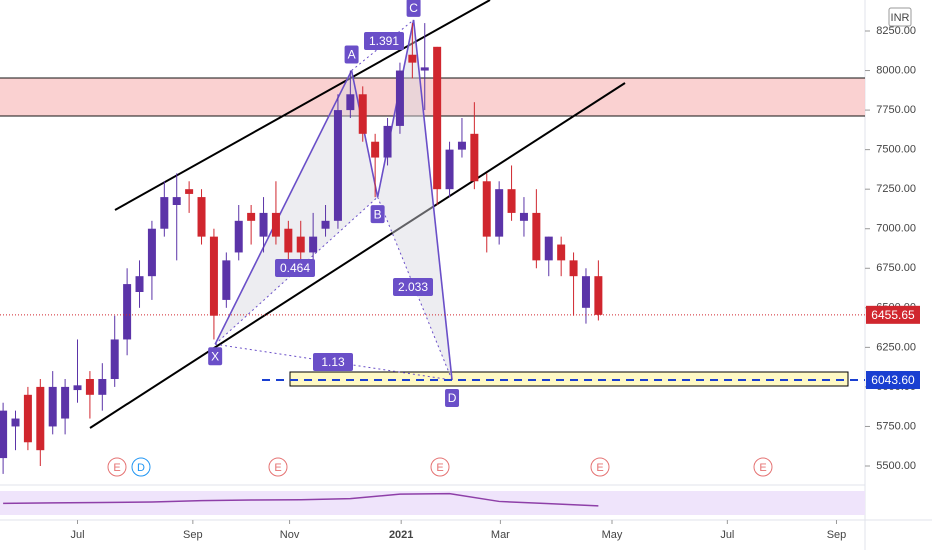 This screenshot has height=550, width=932. What do you see at coordinates (896, 229) in the screenshot?
I see `y-tick-label: 7000.00` at bounding box center [896, 229].